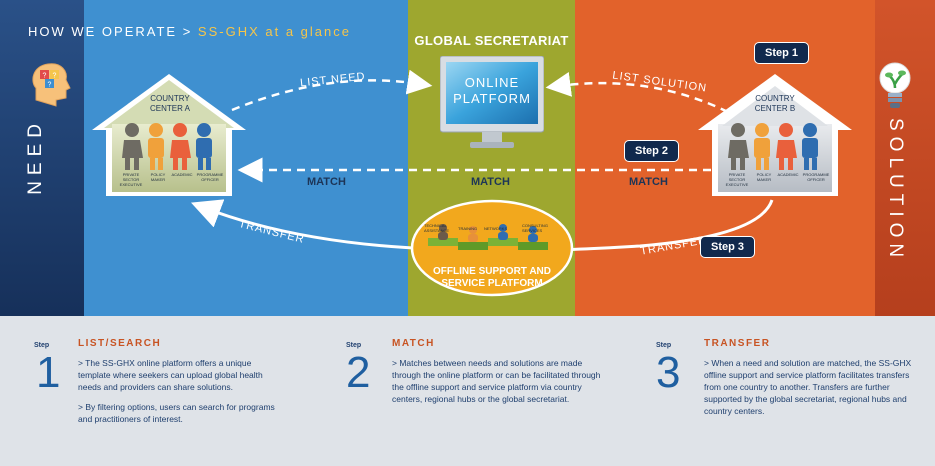 The height and width of the screenshot is (466, 935). What do you see at coordinates (648, 182) in the screenshot?
I see `match-label-right: MATCH` at bounding box center [648, 182].